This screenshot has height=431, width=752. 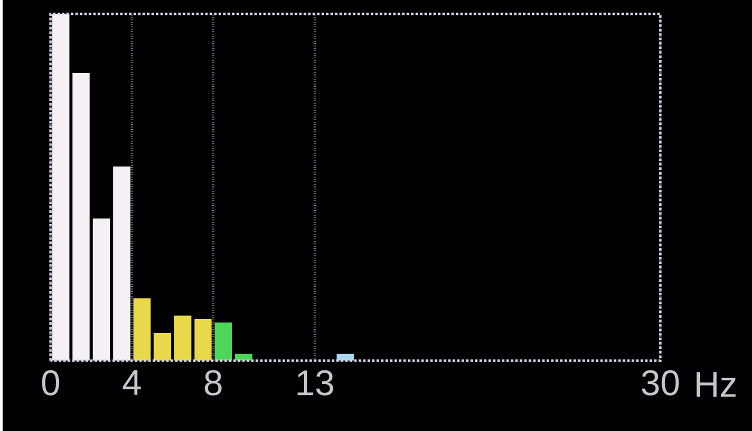 What do you see at coordinates (131, 382) in the screenshot?
I see `x-tick-label: 4` at bounding box center [131, 382].